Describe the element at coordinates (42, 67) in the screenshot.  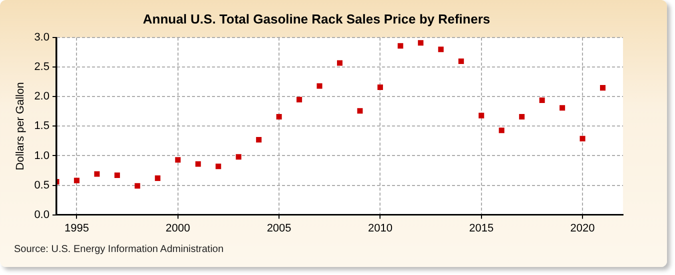
I see `y-tick-label: 2.5` at that location.